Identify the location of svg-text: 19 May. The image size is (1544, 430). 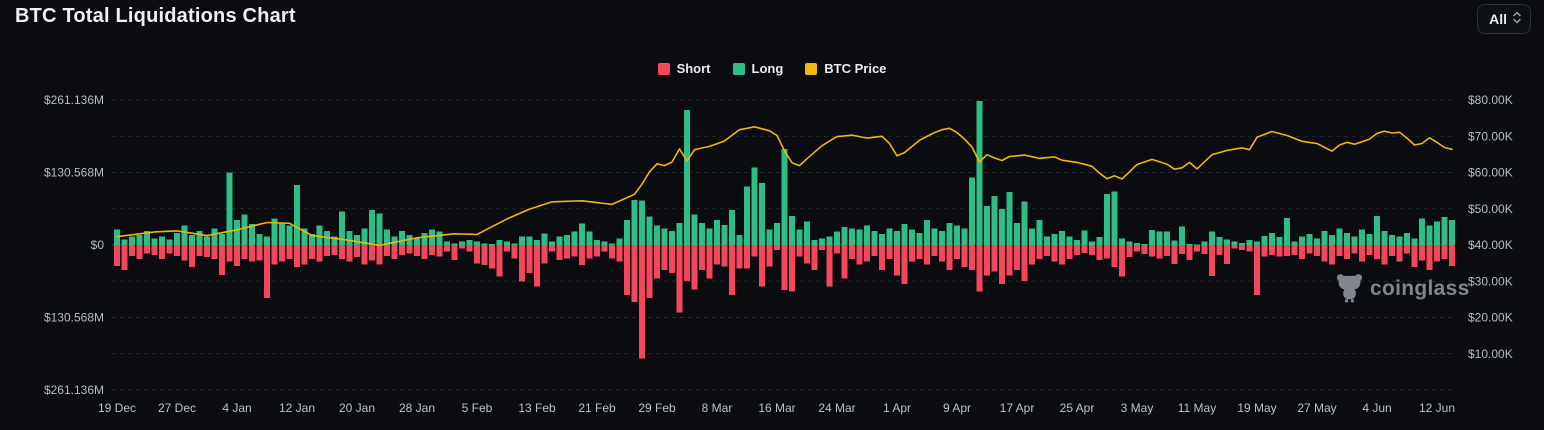
(1256, 408).